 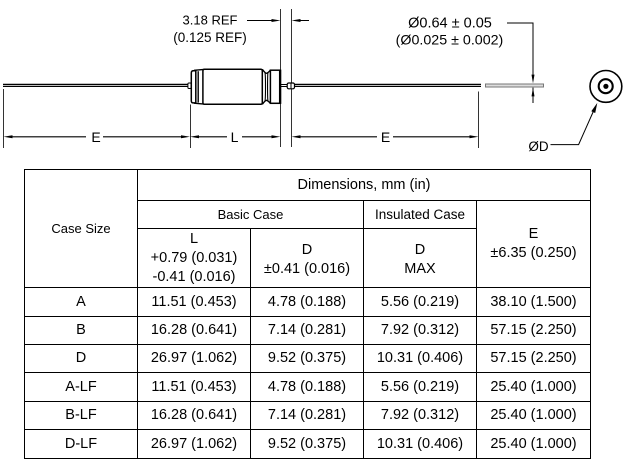 What do you see at coordinates (450, 41) in the screenshot?
I see `svg-text: (Ø0.025 ± 0.002)` at bounding box center [450, 41].